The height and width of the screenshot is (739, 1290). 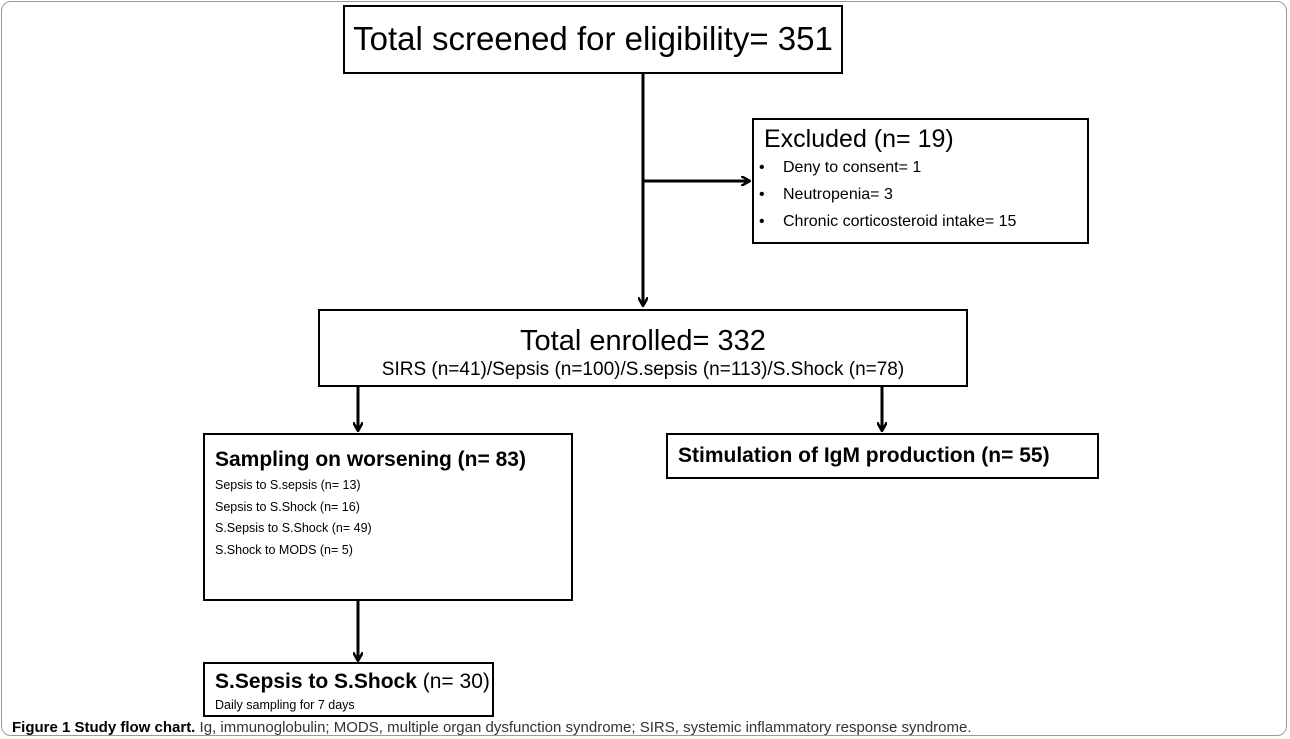 I want to click on item: Deny to consent= 1, so click(x=920, y=167).